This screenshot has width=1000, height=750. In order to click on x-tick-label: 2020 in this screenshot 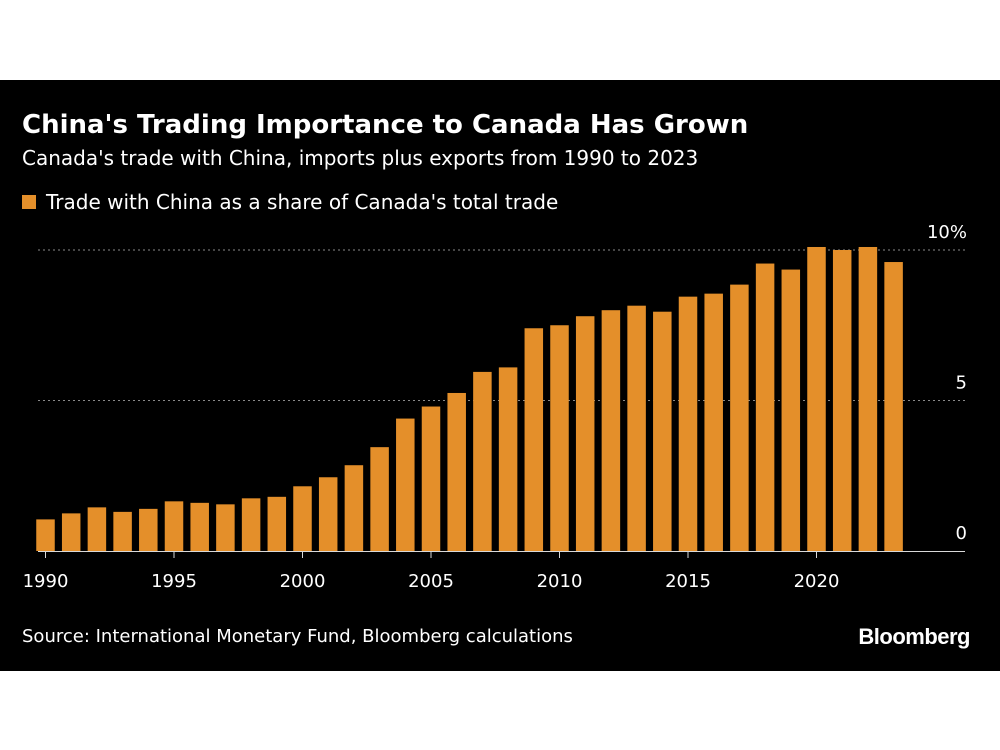, I will do `click(817, 581)`.